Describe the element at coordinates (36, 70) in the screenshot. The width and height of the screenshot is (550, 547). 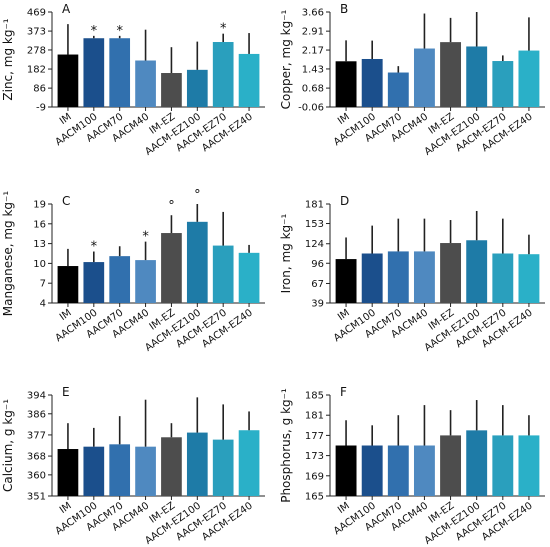
I see `y-tick-label: 182` at that location.